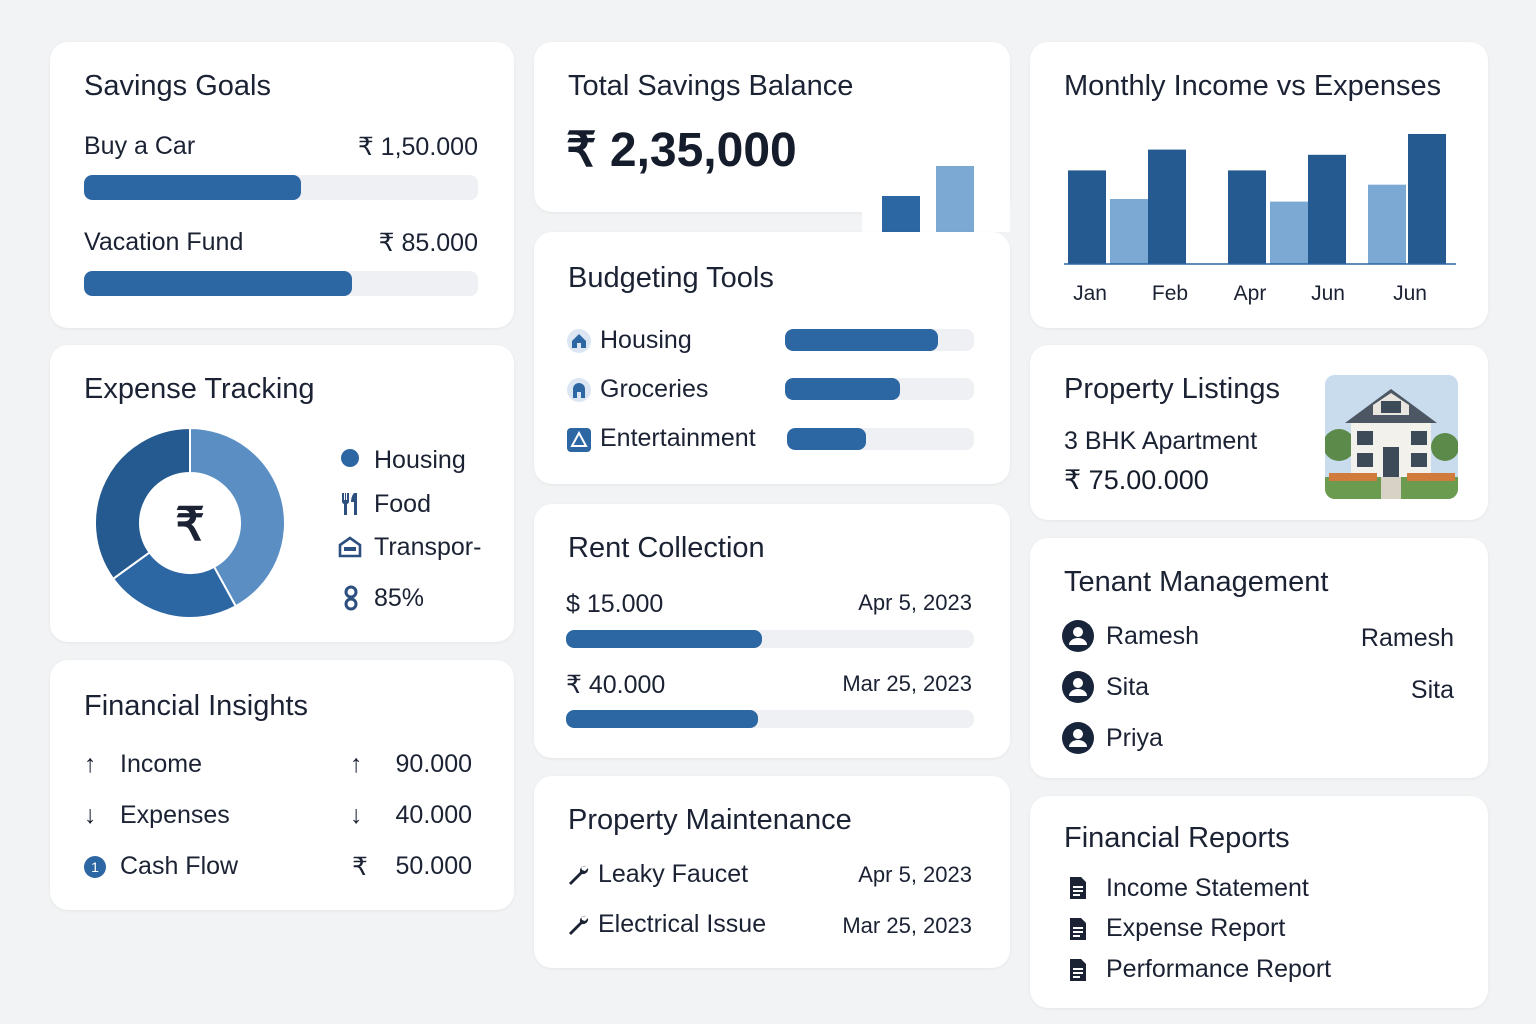 The width and height of the screenshot is (1536, 1024). What do you see at coordinates (356, 815) in the screenshot?
I see `insight-value-icon: ↓` at bounding box center [356, 815].